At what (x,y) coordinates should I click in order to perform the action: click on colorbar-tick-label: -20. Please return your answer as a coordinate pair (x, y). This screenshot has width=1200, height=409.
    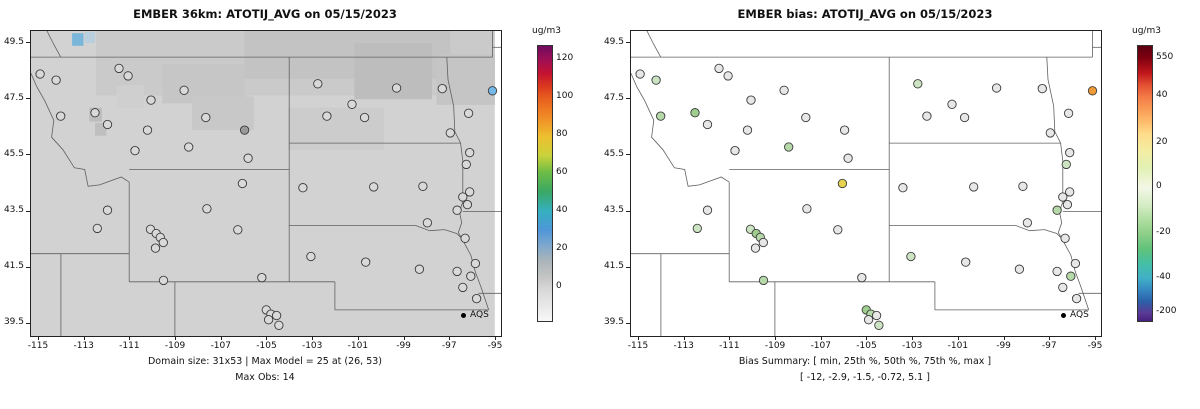
    Looking at the image, I should click on (1163, 231).